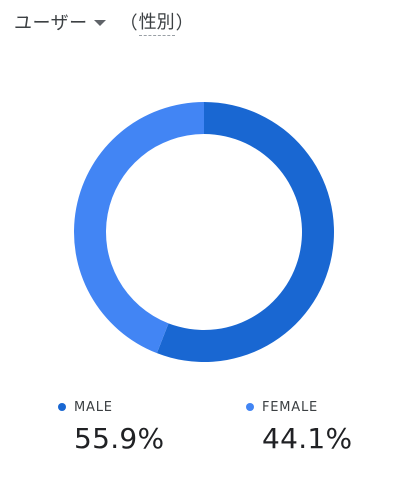 The height and width of the screenshot is (484, 411). I want to click on legend-item-male: MALE 55.9%, so click(111, 425).